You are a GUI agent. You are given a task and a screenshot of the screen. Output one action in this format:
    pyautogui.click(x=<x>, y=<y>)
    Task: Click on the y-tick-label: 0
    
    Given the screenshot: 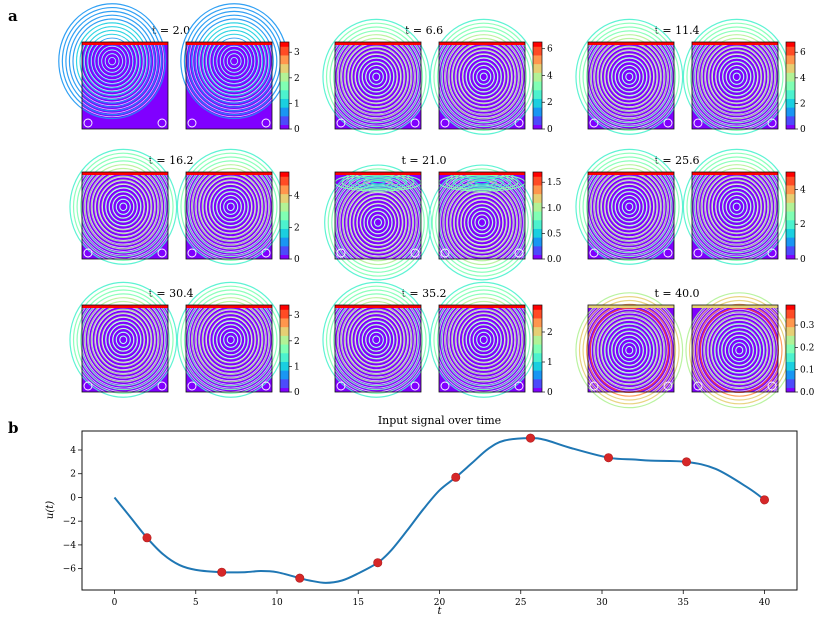 What is the action you would take?
    pyautogui.click(x=73, y=498)
    